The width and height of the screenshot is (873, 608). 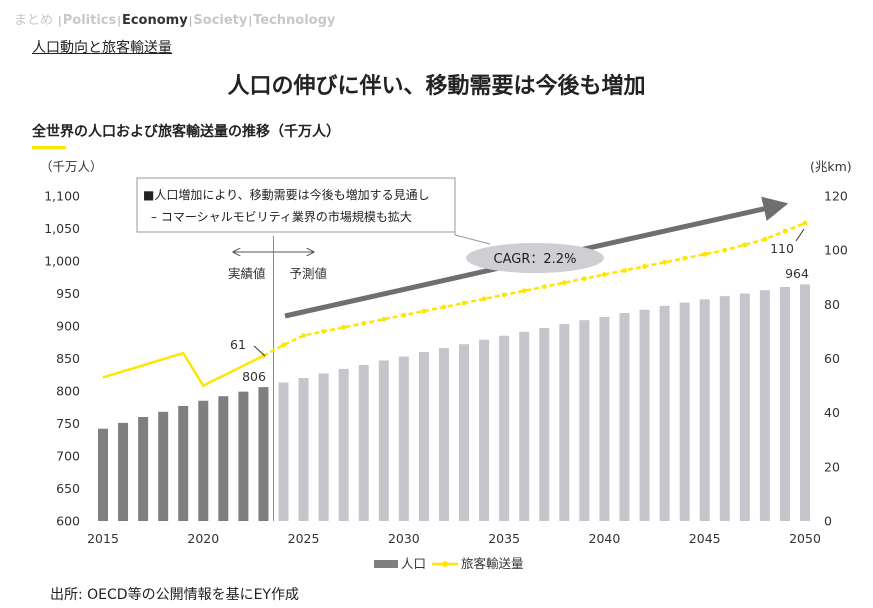 What do you see at coordinates (68, 521) in the screenshot?
I see `y-left-tick-label: 600` at bounding box center [68, 521].